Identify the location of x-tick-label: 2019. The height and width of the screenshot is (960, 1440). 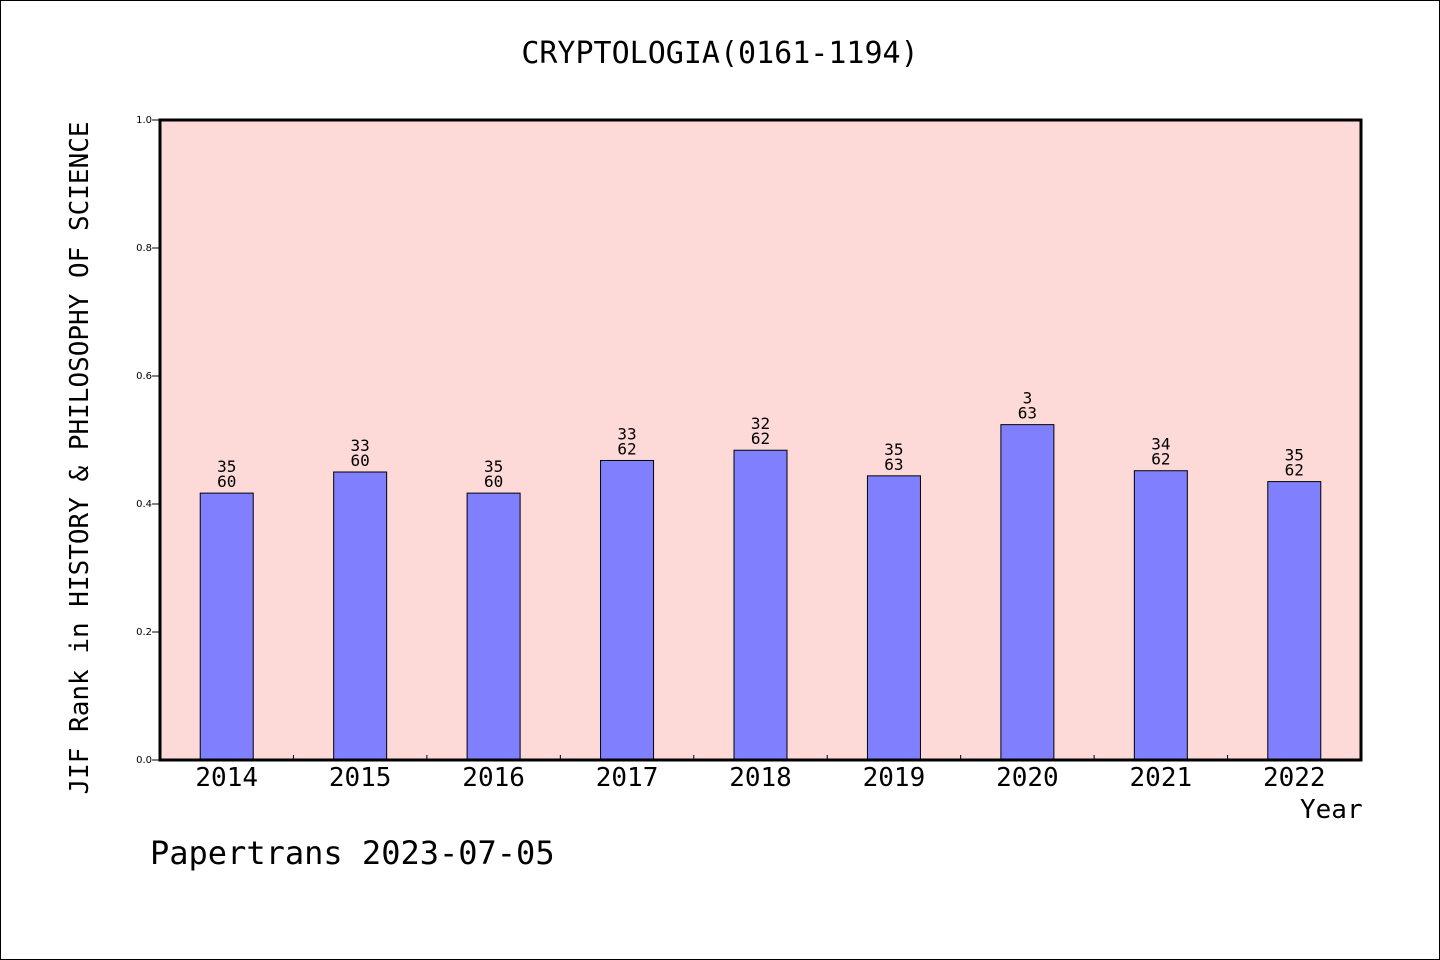
(894, 778).